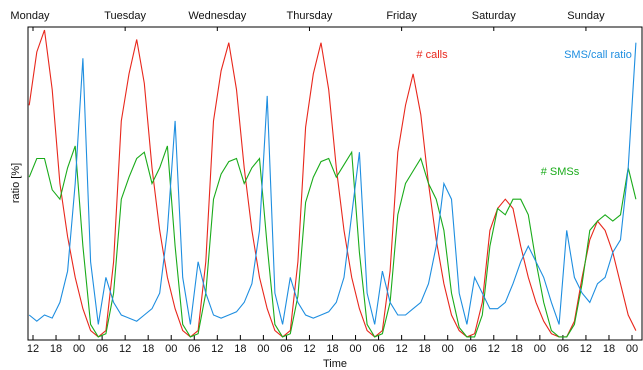  What do you see at coordinates (217, 16) in the screenshot?
I see `day-label: Wednesday` at bounding box center [217, 16].